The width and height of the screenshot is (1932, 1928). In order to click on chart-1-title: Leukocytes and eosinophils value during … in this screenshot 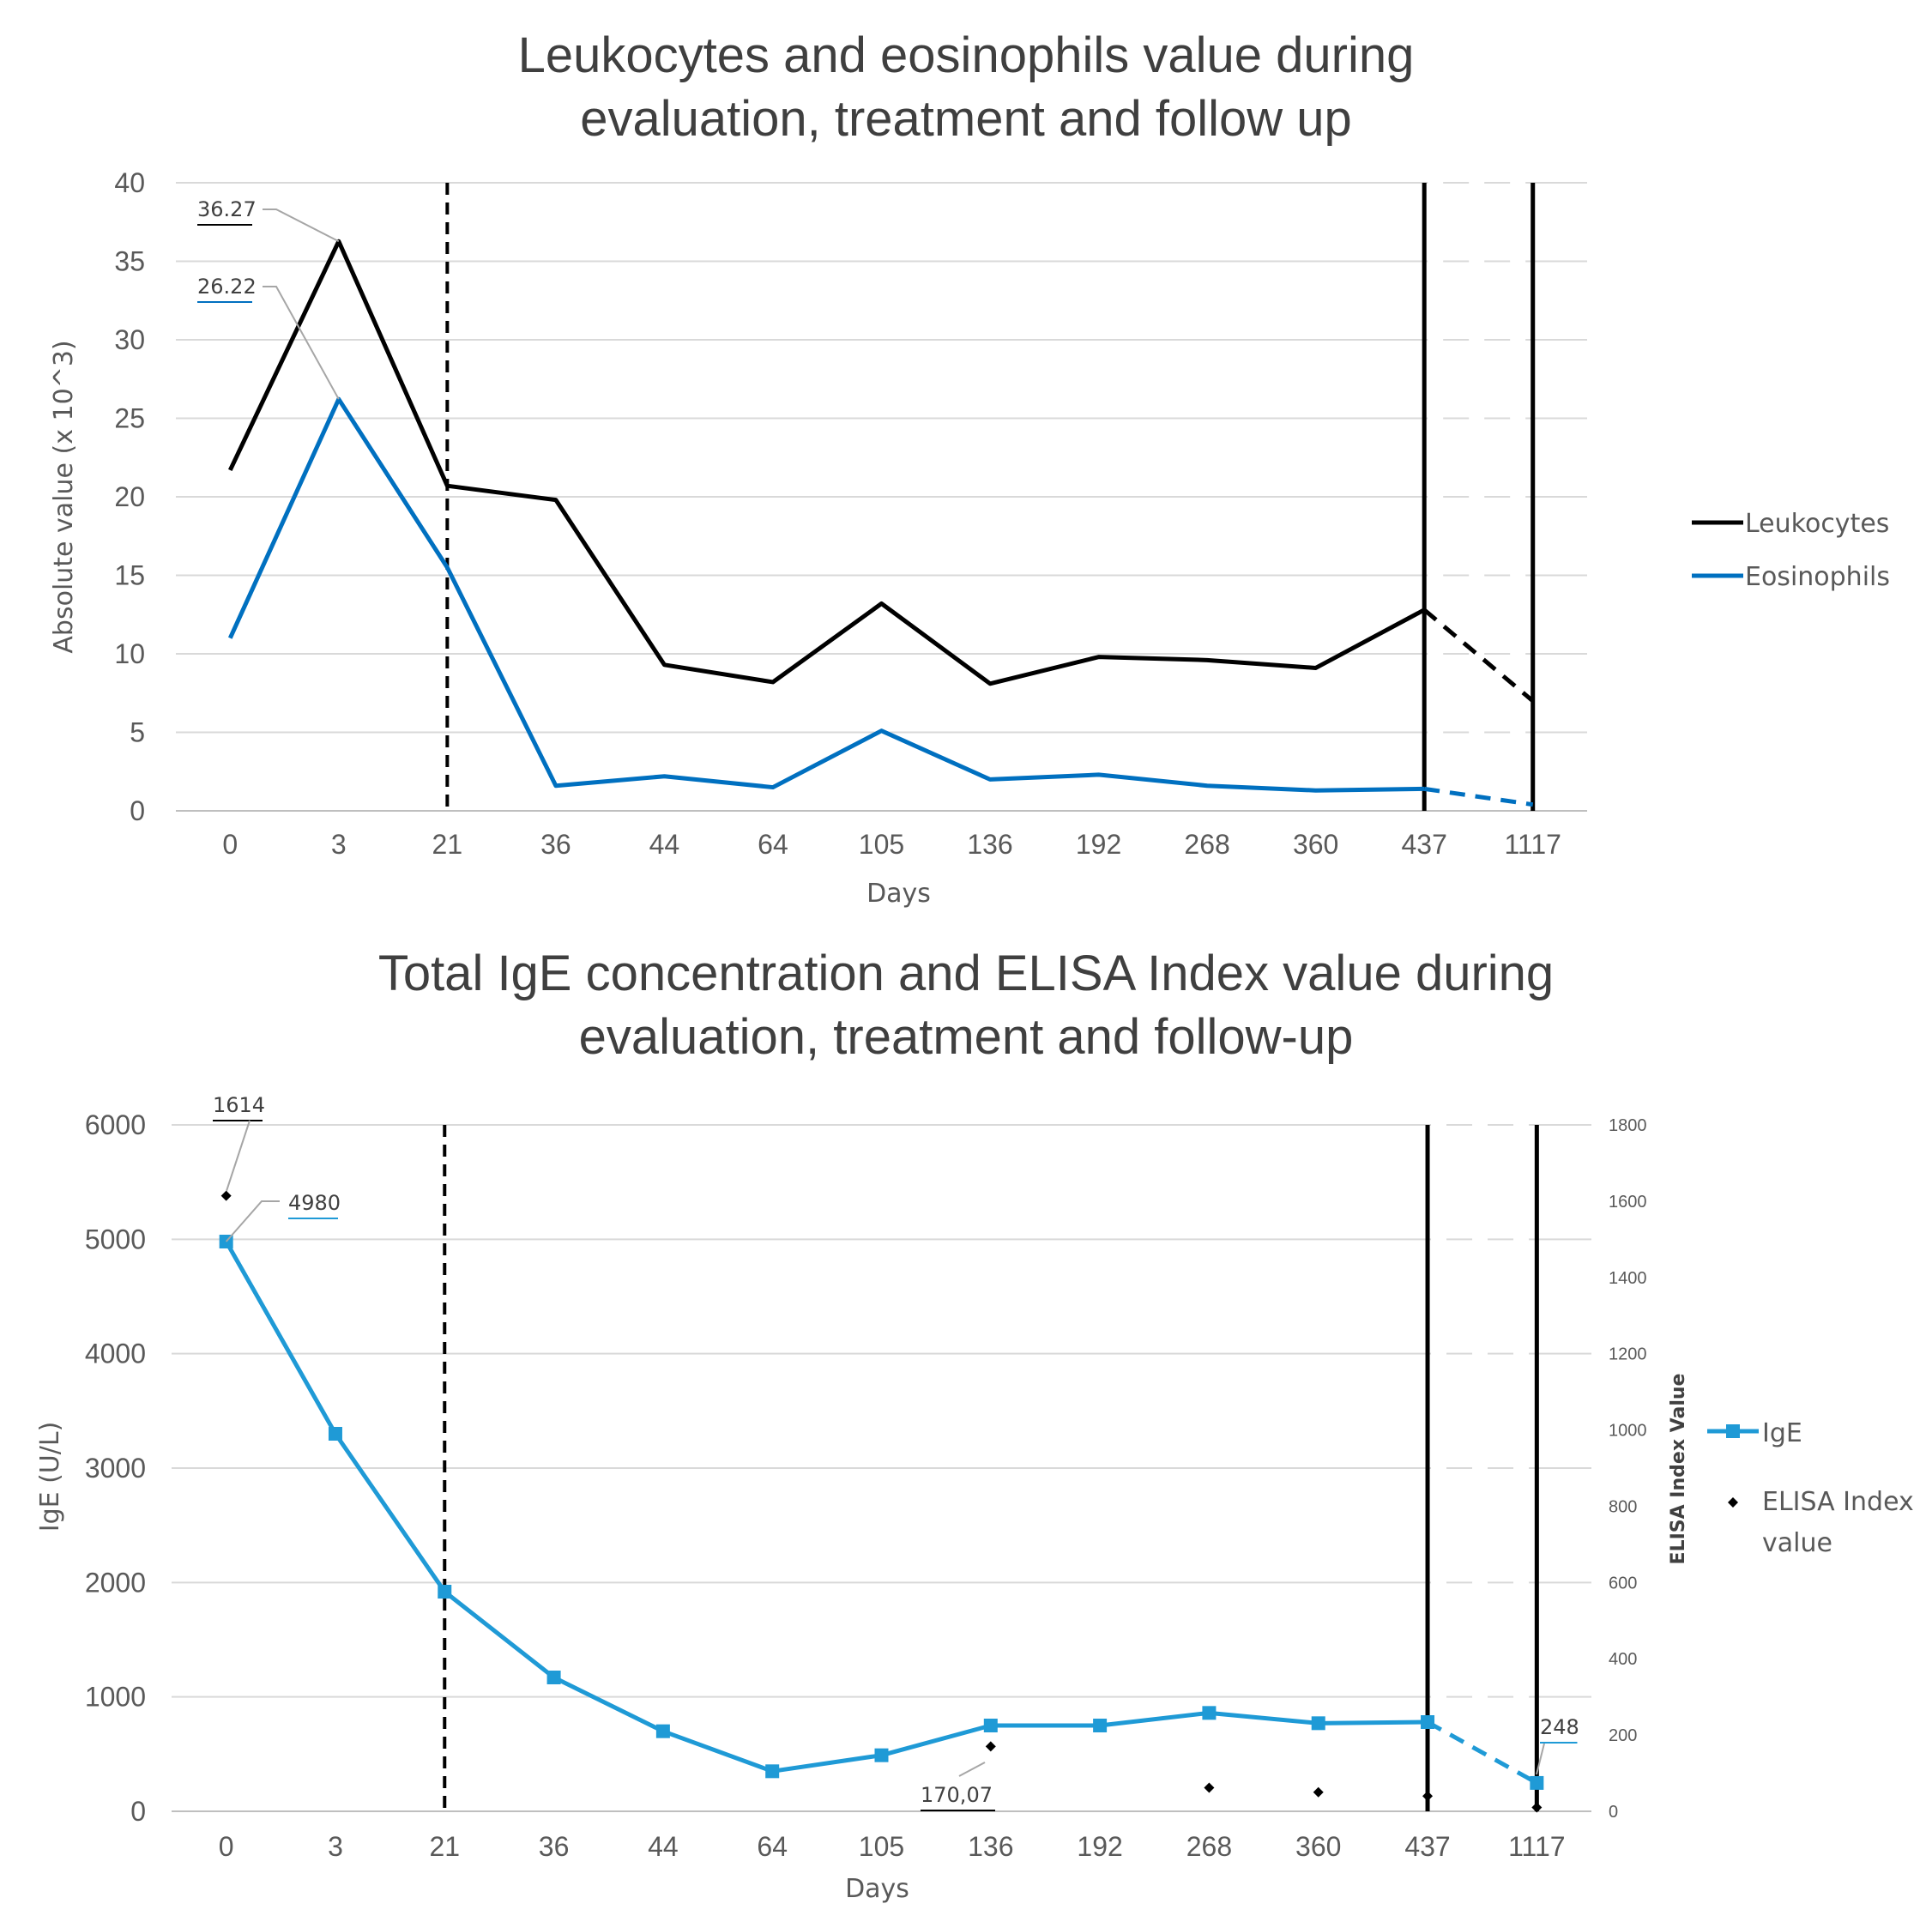, I will do `click(966, 88)`.